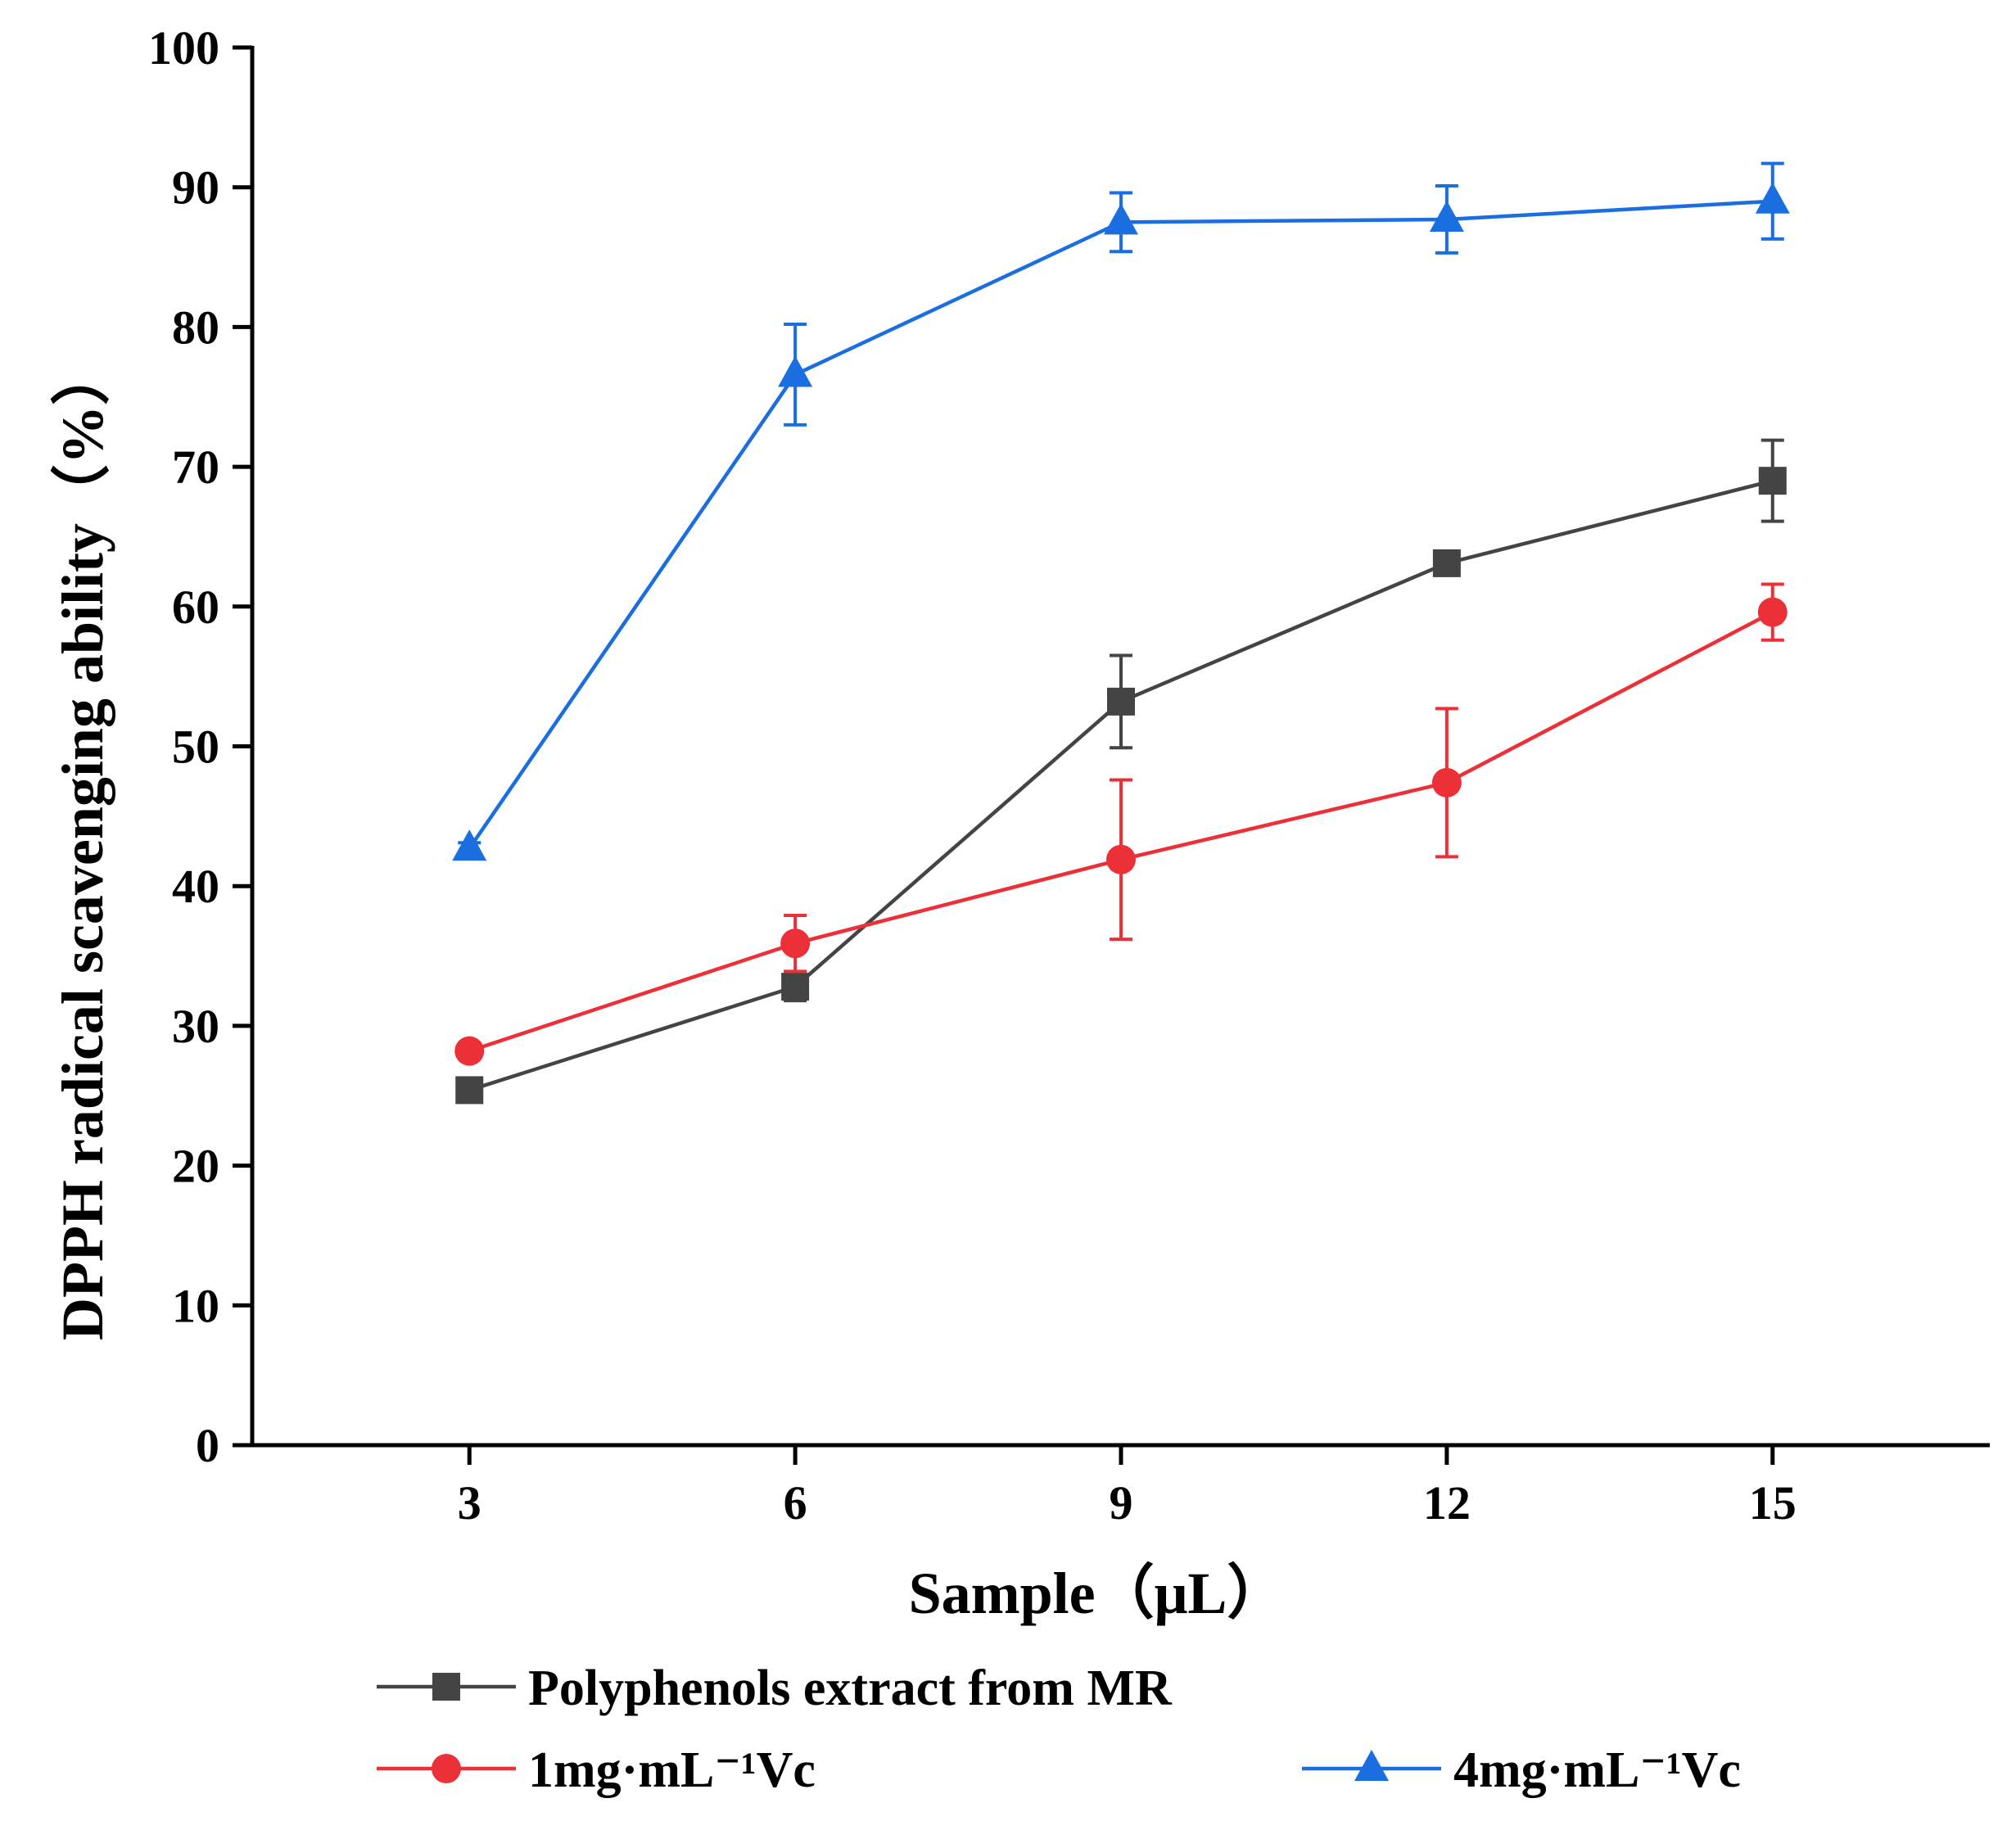 The width and height of the screenshot is (2016, 1830). Describe the element at coordinates (196, 1166) in the screenshot. I see `y-tick-label: 20` at that location.